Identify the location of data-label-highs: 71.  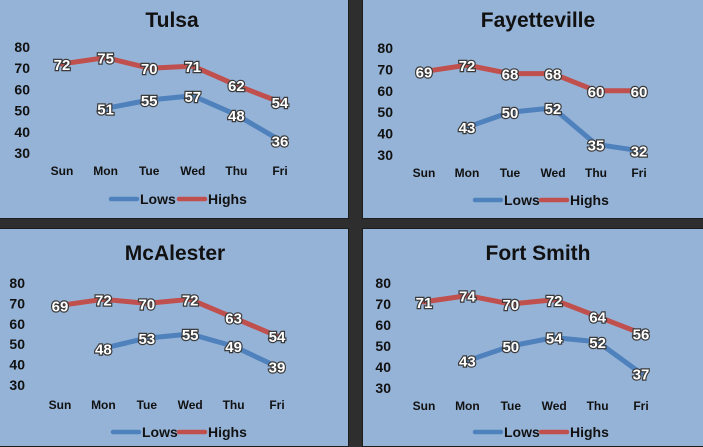
(424, 303).